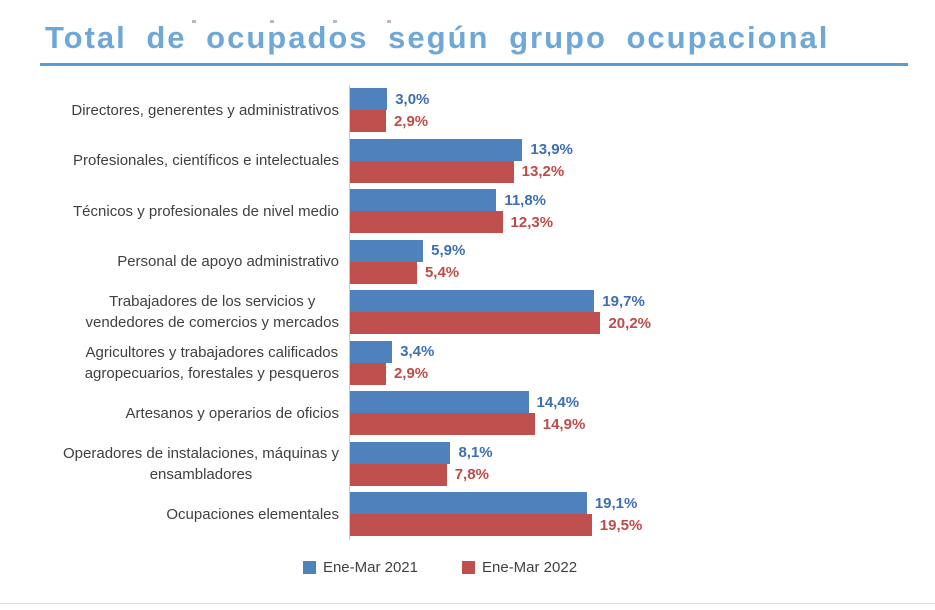  I want to click on bar-line: 20,2%, so click(635, 323).